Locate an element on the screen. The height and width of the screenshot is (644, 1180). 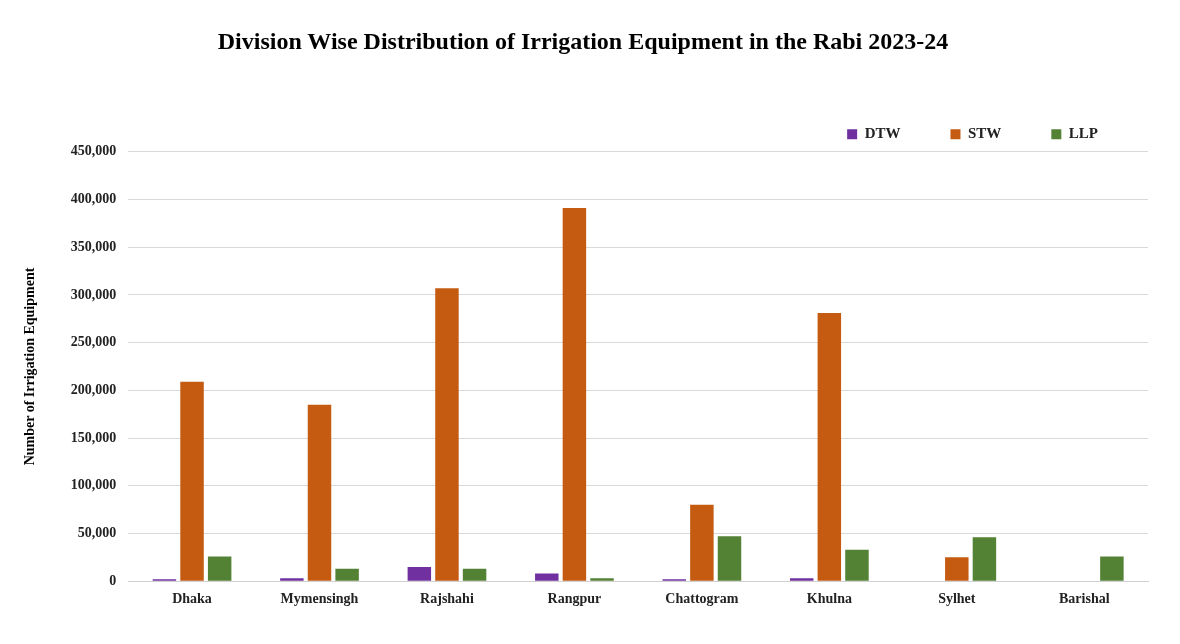
legend-label: STW is located at coordinates (984, 133).